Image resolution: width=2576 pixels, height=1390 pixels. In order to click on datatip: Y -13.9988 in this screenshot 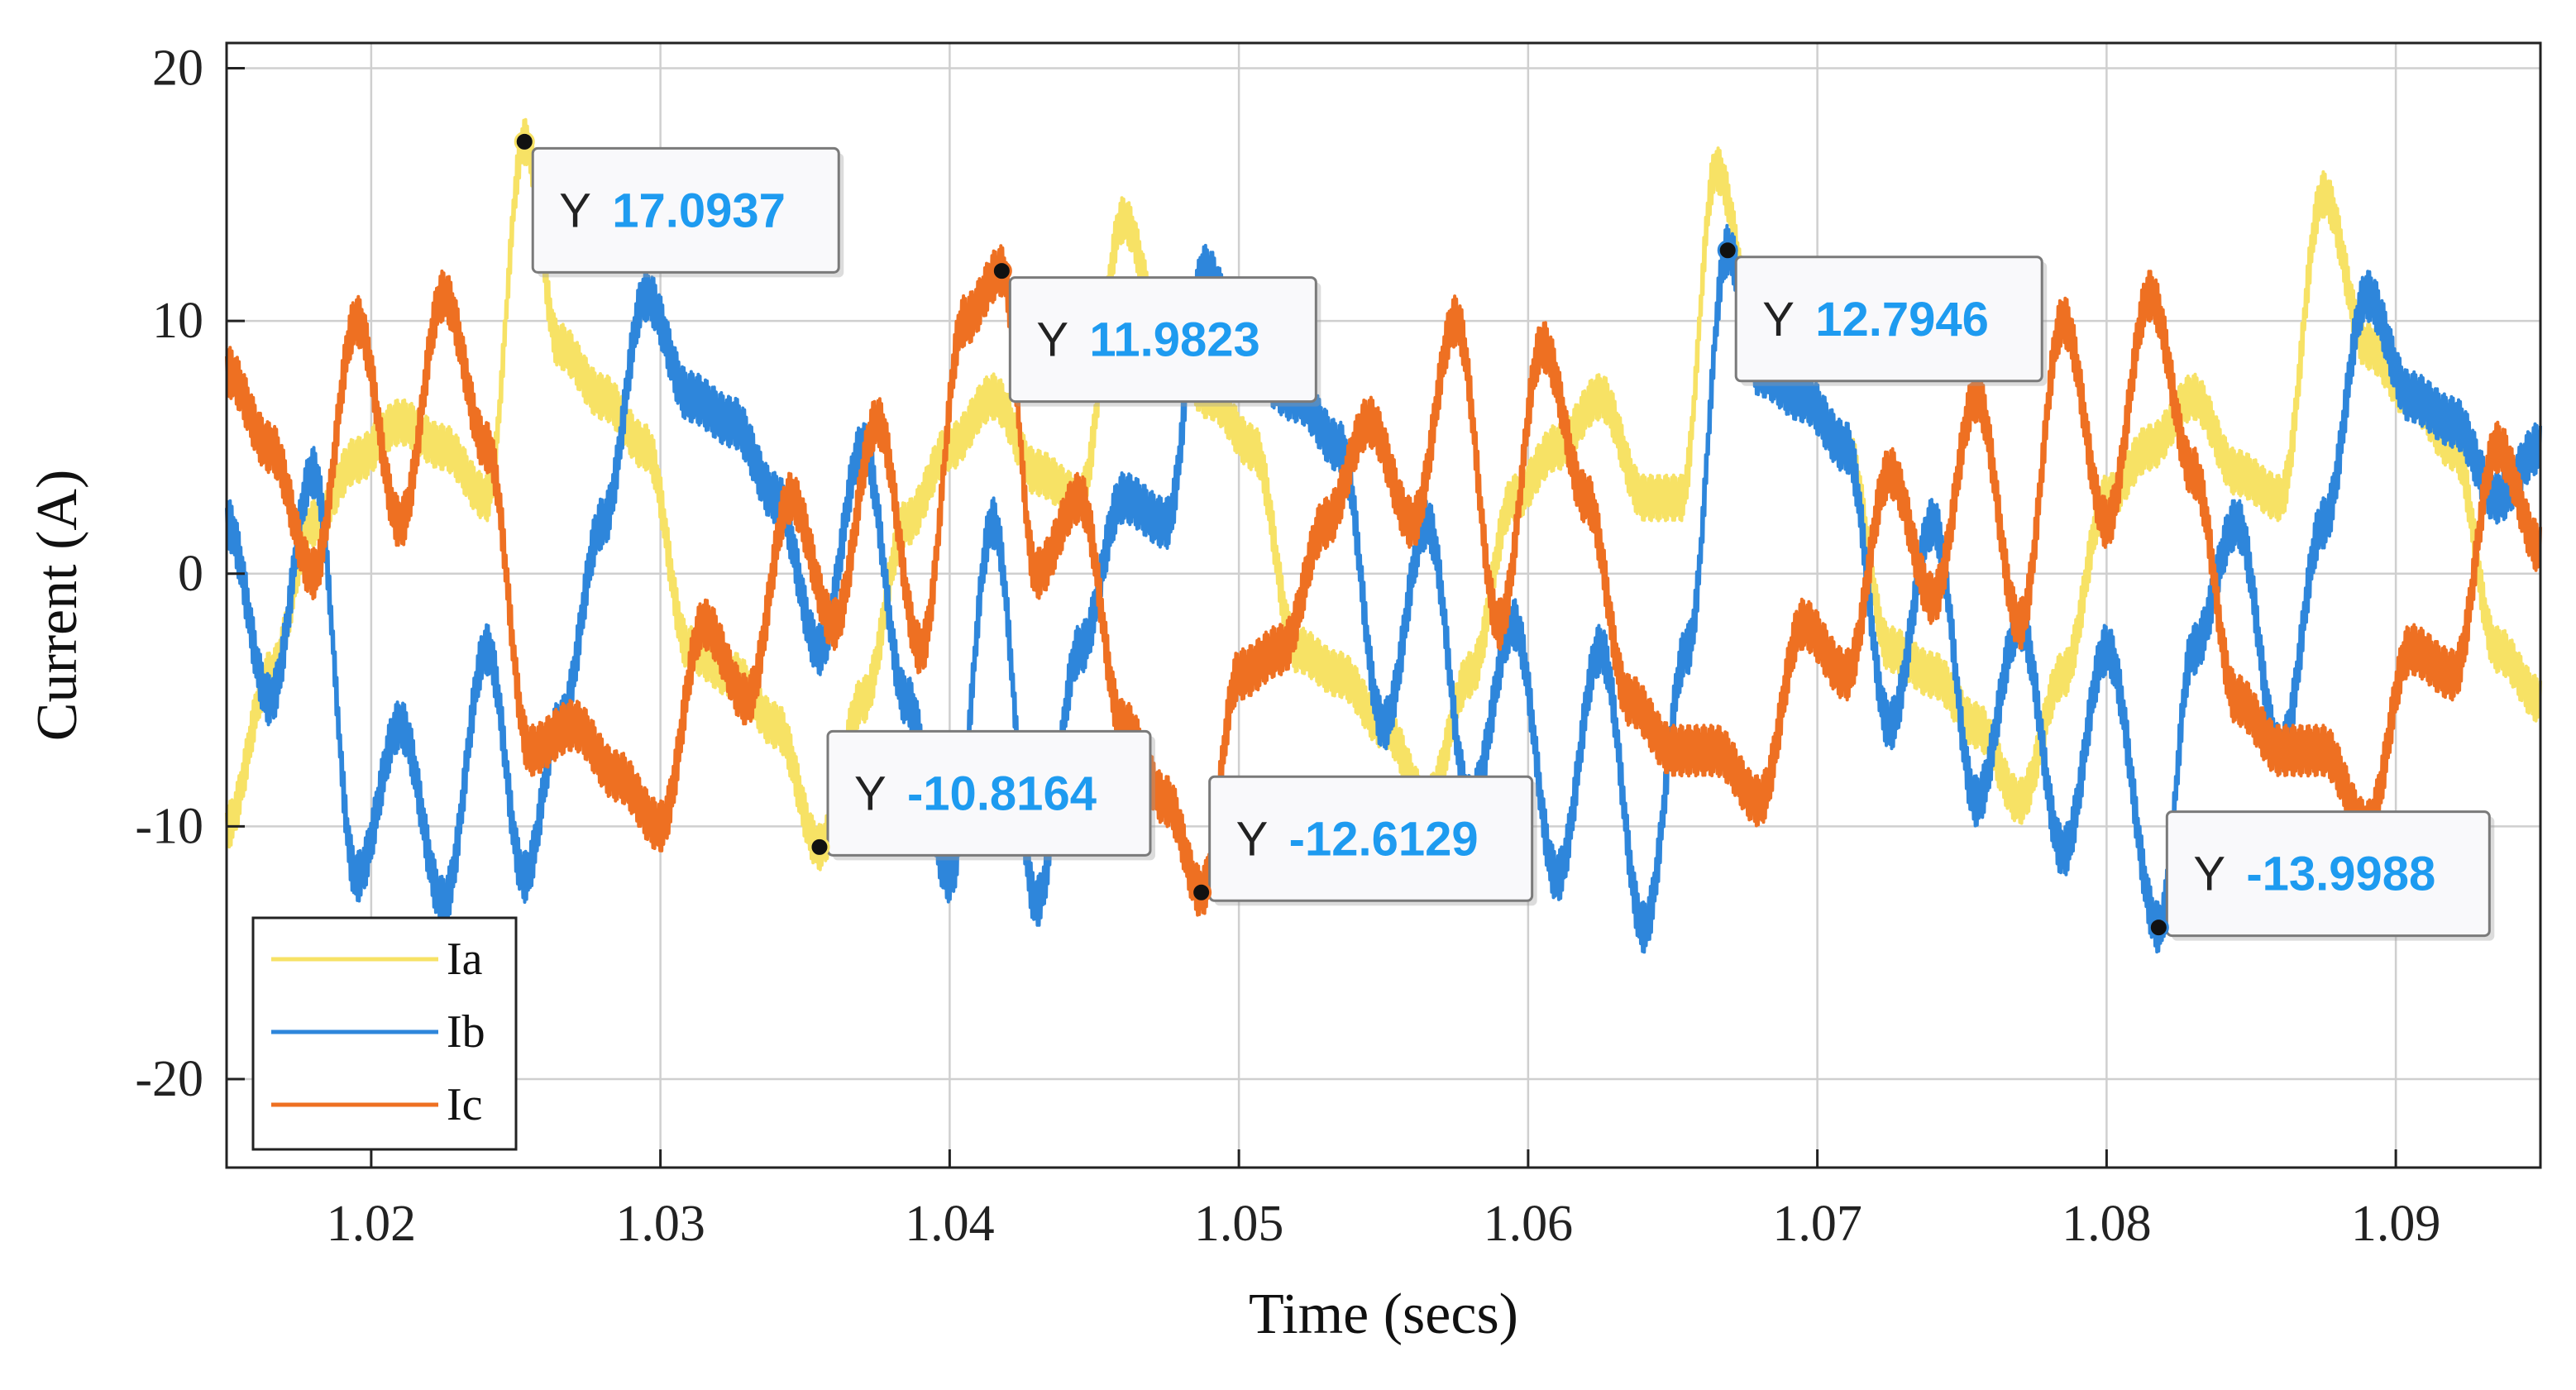, I will do `click(2321, 875)`.